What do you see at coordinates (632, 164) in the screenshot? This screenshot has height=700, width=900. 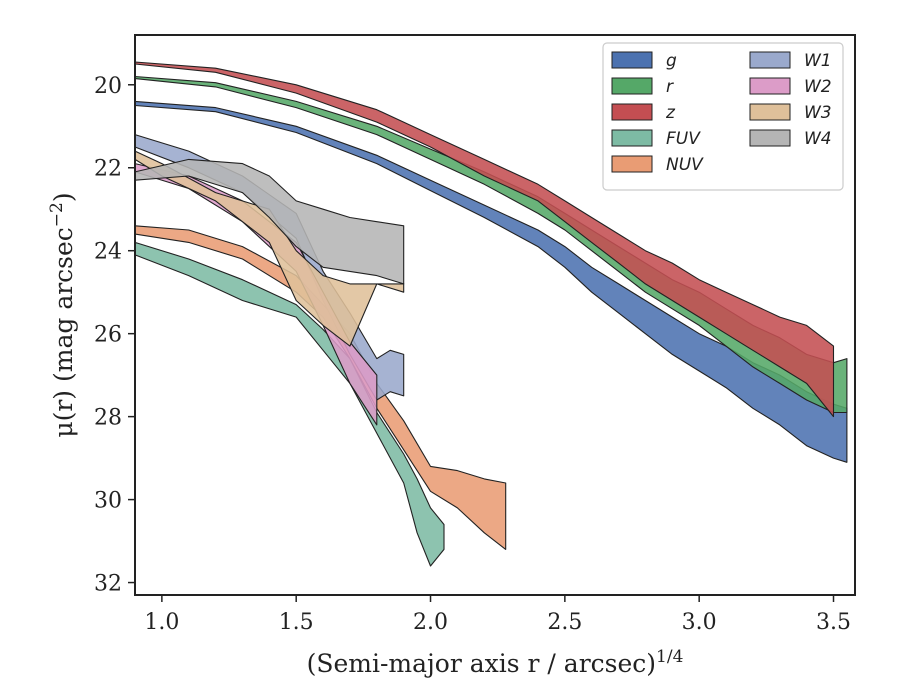 I see `legend-swatch-nuv` at bounding box center [632, 164].